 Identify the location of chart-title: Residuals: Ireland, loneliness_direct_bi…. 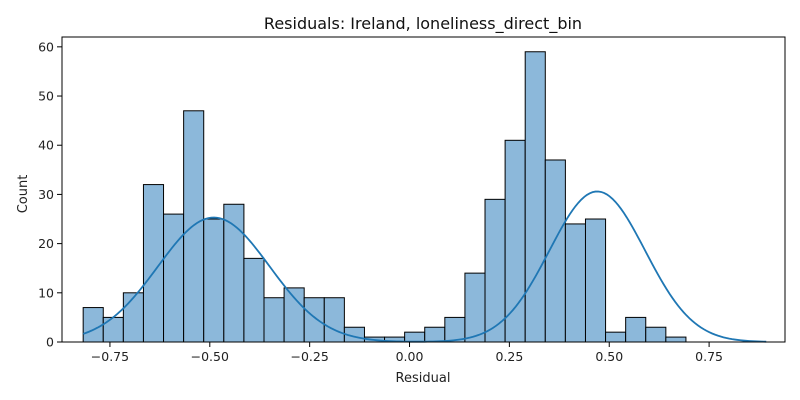
(423, 24).